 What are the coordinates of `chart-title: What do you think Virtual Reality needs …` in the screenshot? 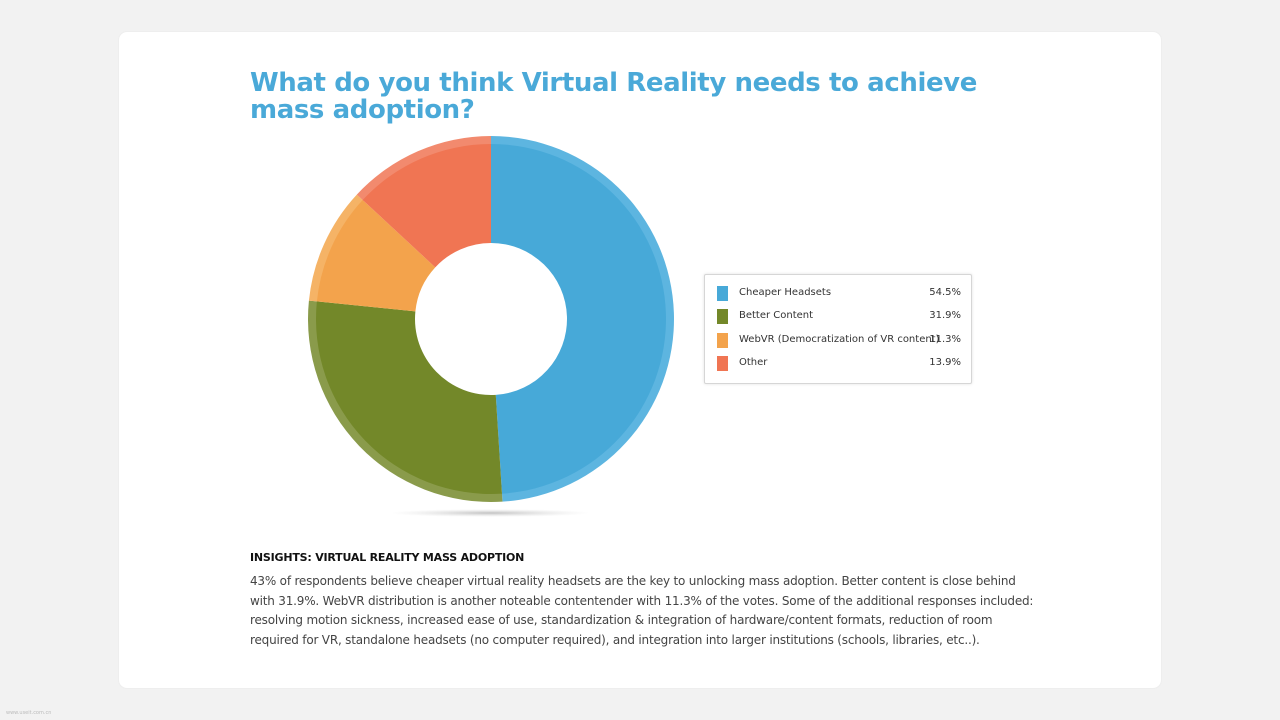 It's located at (613, 96).